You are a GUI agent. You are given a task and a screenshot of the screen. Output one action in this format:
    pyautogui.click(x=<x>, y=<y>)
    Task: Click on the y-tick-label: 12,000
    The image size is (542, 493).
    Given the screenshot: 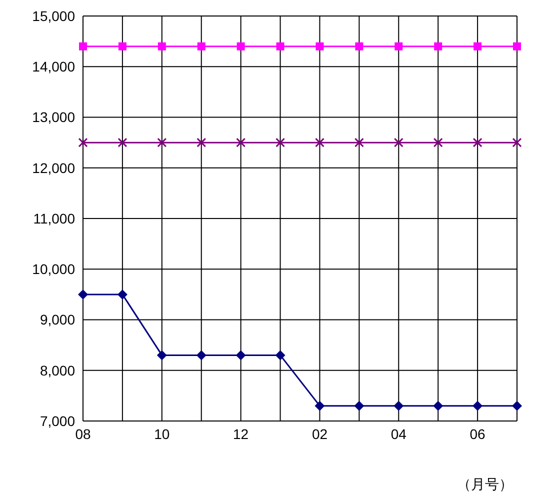 What is the action you would take?
    pyautogui.click(x=54, y=168)
    